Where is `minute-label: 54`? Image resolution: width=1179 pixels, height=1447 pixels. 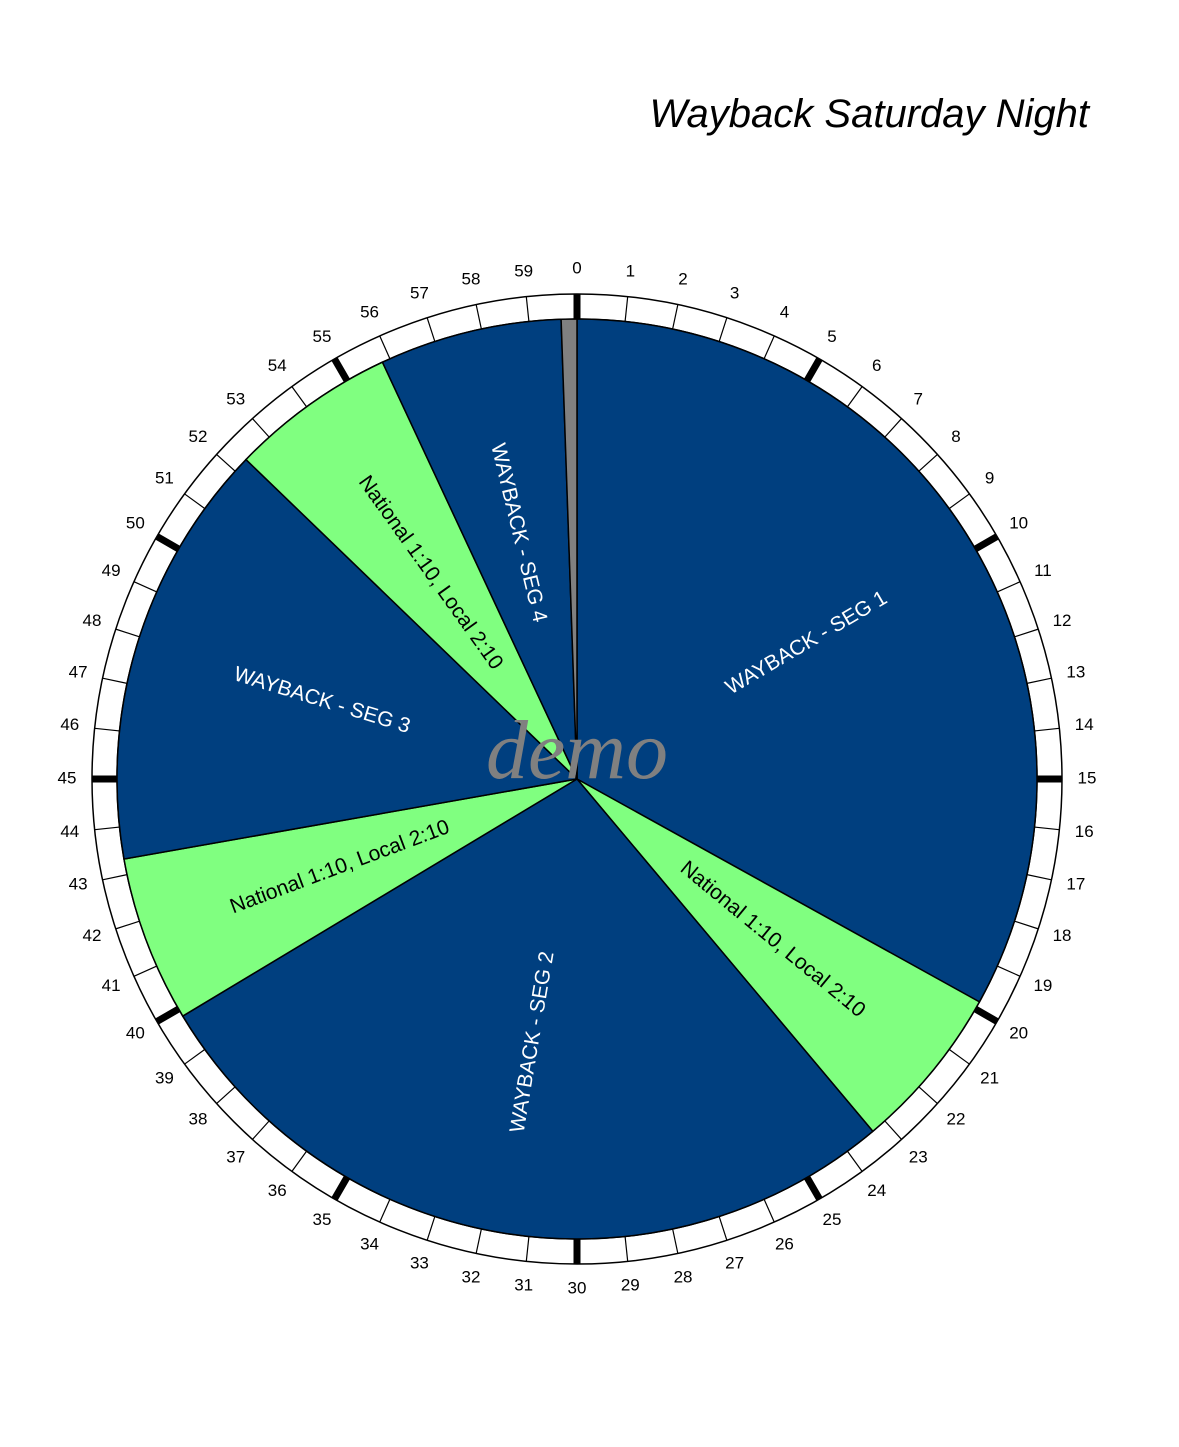 minute-label: 54 is located at coordinates (277, 365).